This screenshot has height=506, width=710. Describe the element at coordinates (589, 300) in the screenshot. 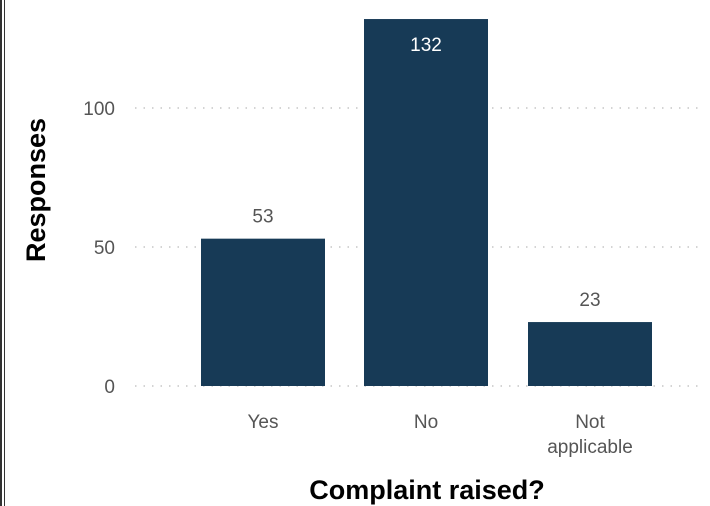

I see `data-label: 23` at that location.